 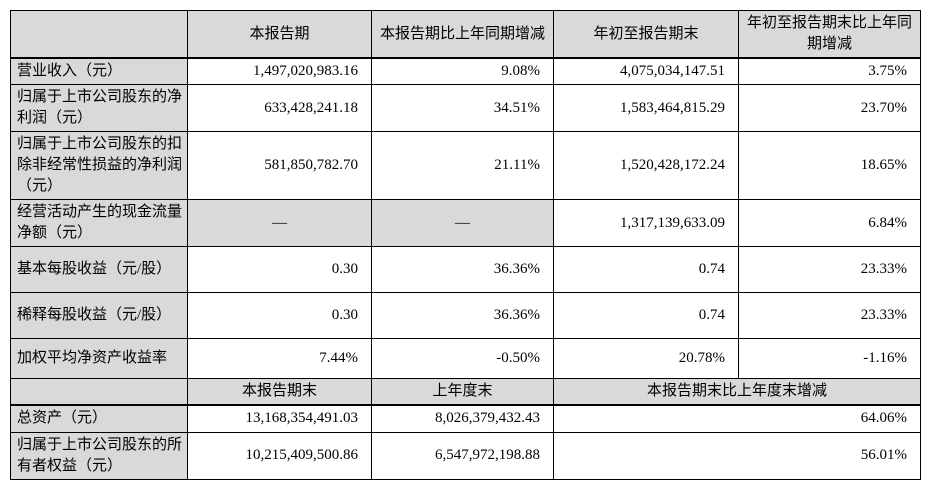 What do you see at coordinates (737, 392) in the screenshot?
I see `header-period-end-change: 本报告期末比上年度末增减` at bounding box center [737, 392].